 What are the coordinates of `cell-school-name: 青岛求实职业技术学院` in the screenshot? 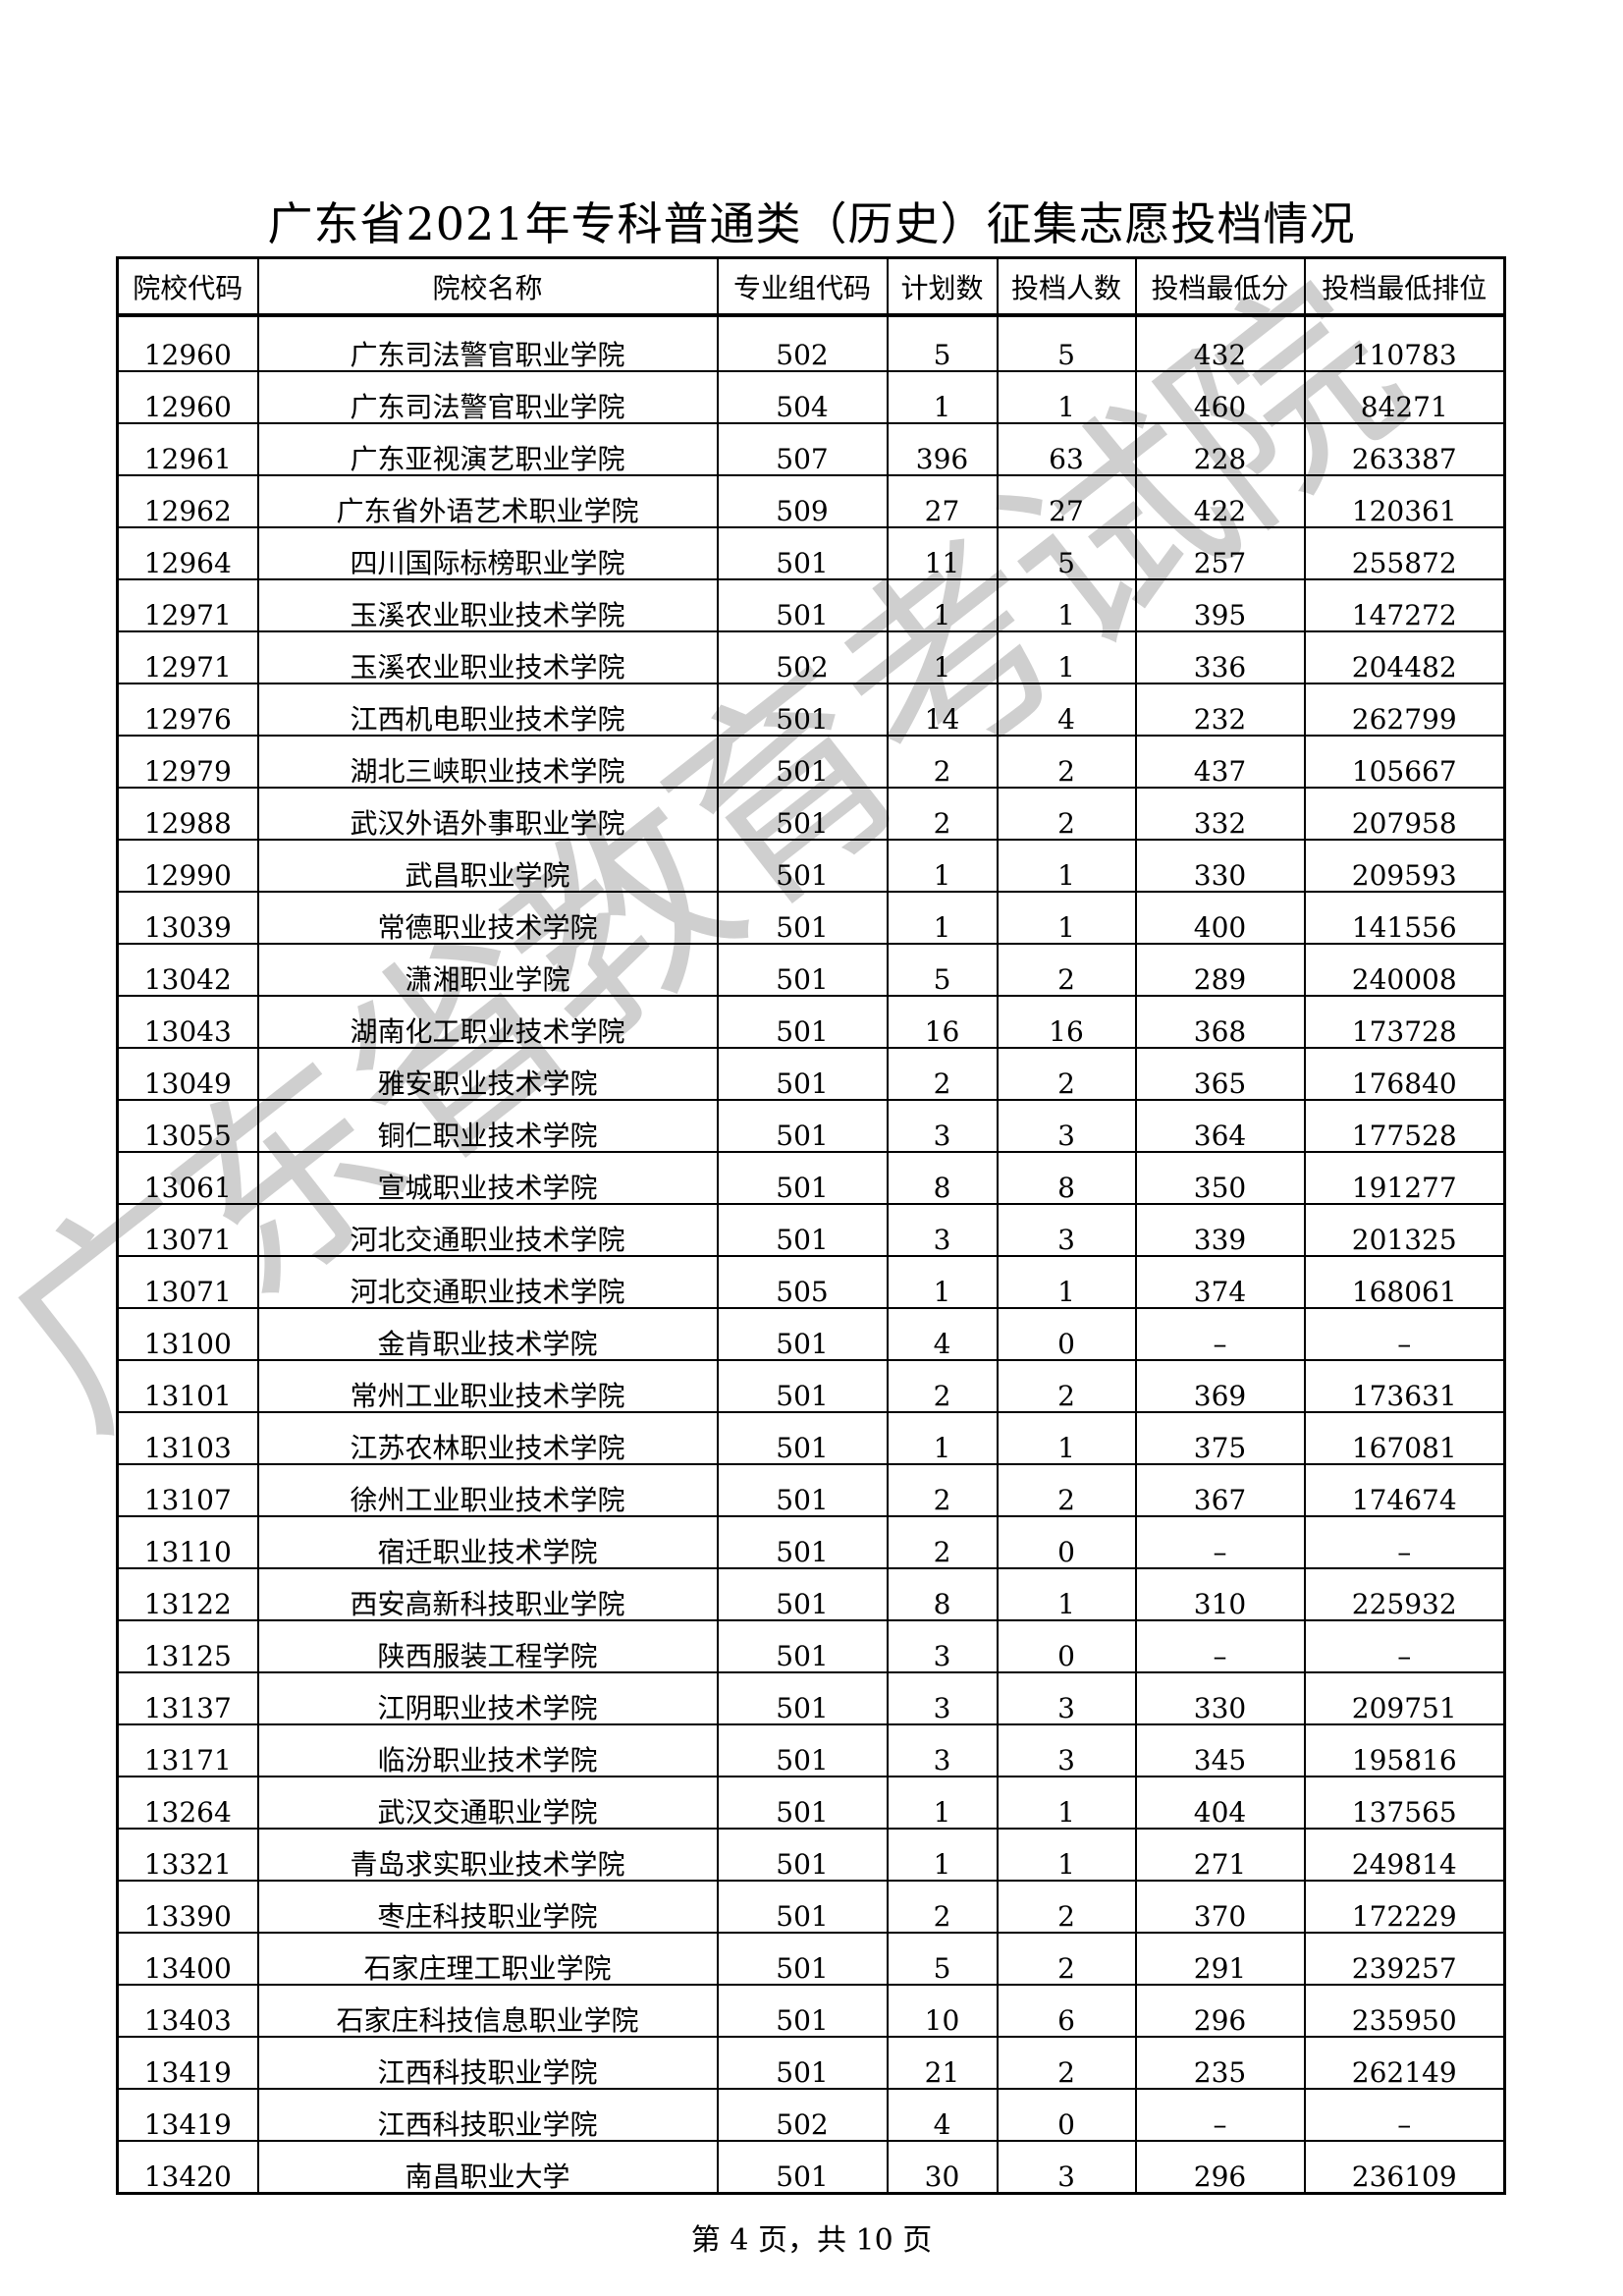 It's located at (487, 1855).